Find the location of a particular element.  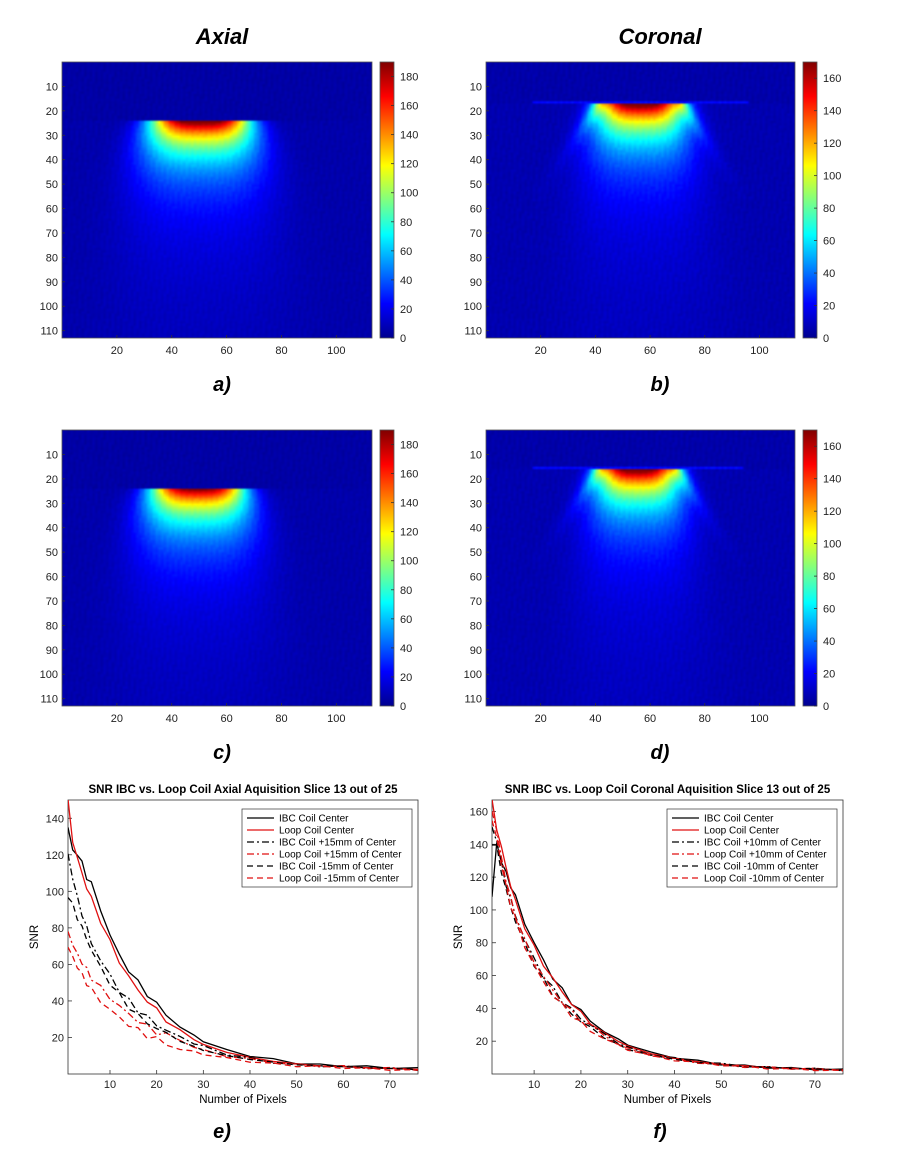

ytick-label: 60 is located at coordinates (58, 965).